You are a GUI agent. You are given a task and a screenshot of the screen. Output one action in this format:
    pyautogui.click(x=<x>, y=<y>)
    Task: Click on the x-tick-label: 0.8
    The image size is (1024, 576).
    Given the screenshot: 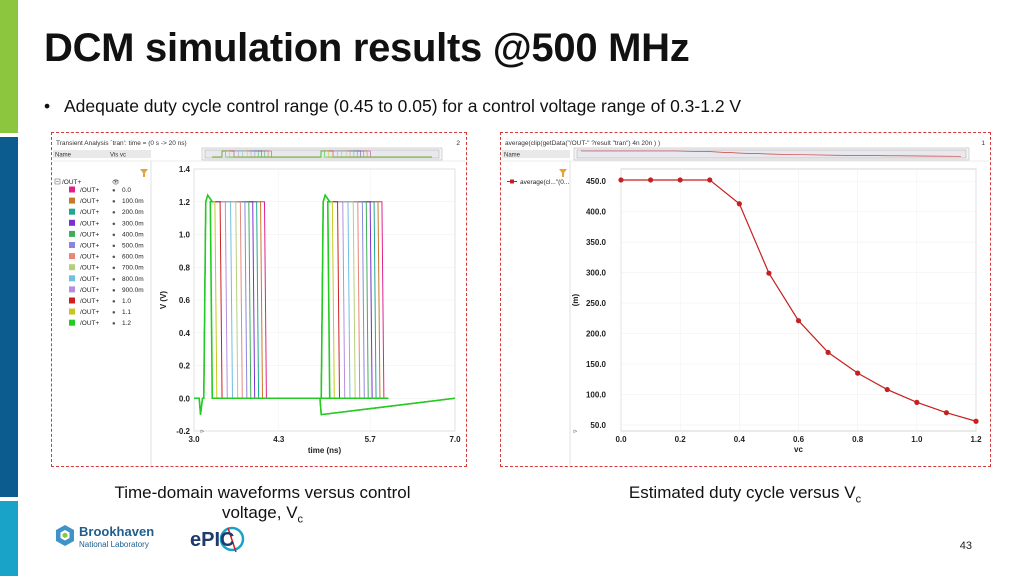 What is the action you would take?
    pyautogui.click(x=858, y=439)
    